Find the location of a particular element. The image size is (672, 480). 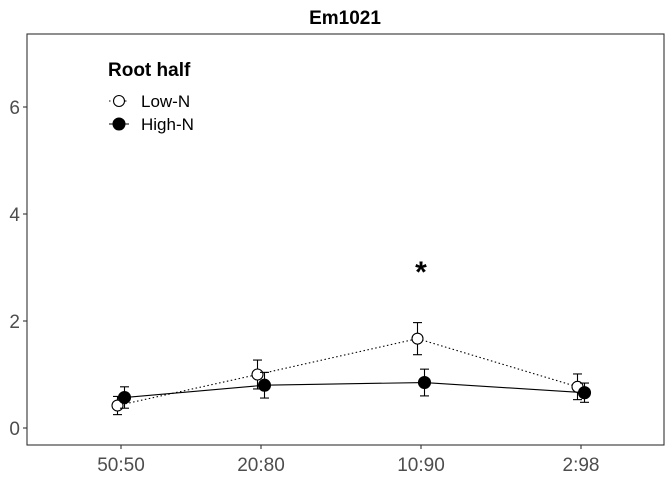

x-tick-label: 20:80 is located at coordinates (261, 465).